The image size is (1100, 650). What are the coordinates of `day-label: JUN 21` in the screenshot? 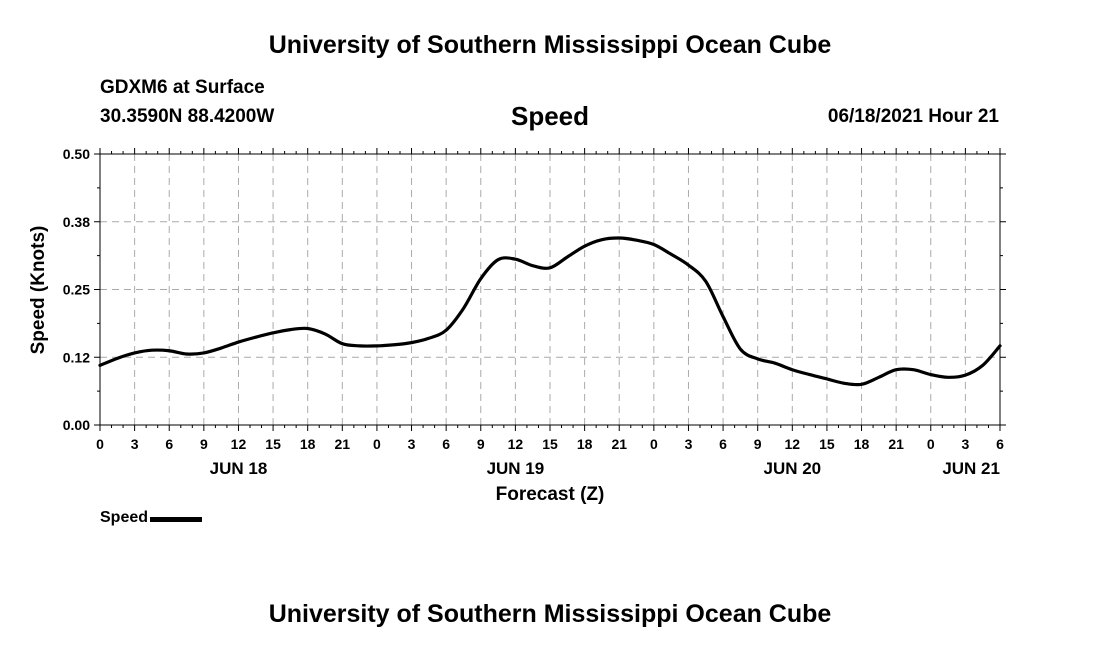 It's located at (971, 468).